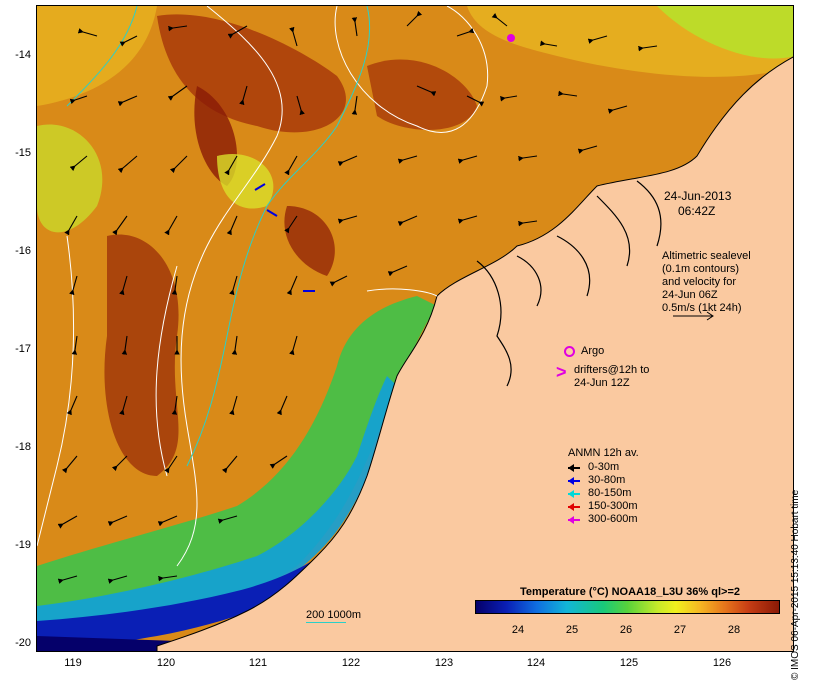 The height and width of the screenshot is (680, 820). I want to click on drifters-legend: > drifters@12h to 24-Jun 12Z, so click(603, 376).